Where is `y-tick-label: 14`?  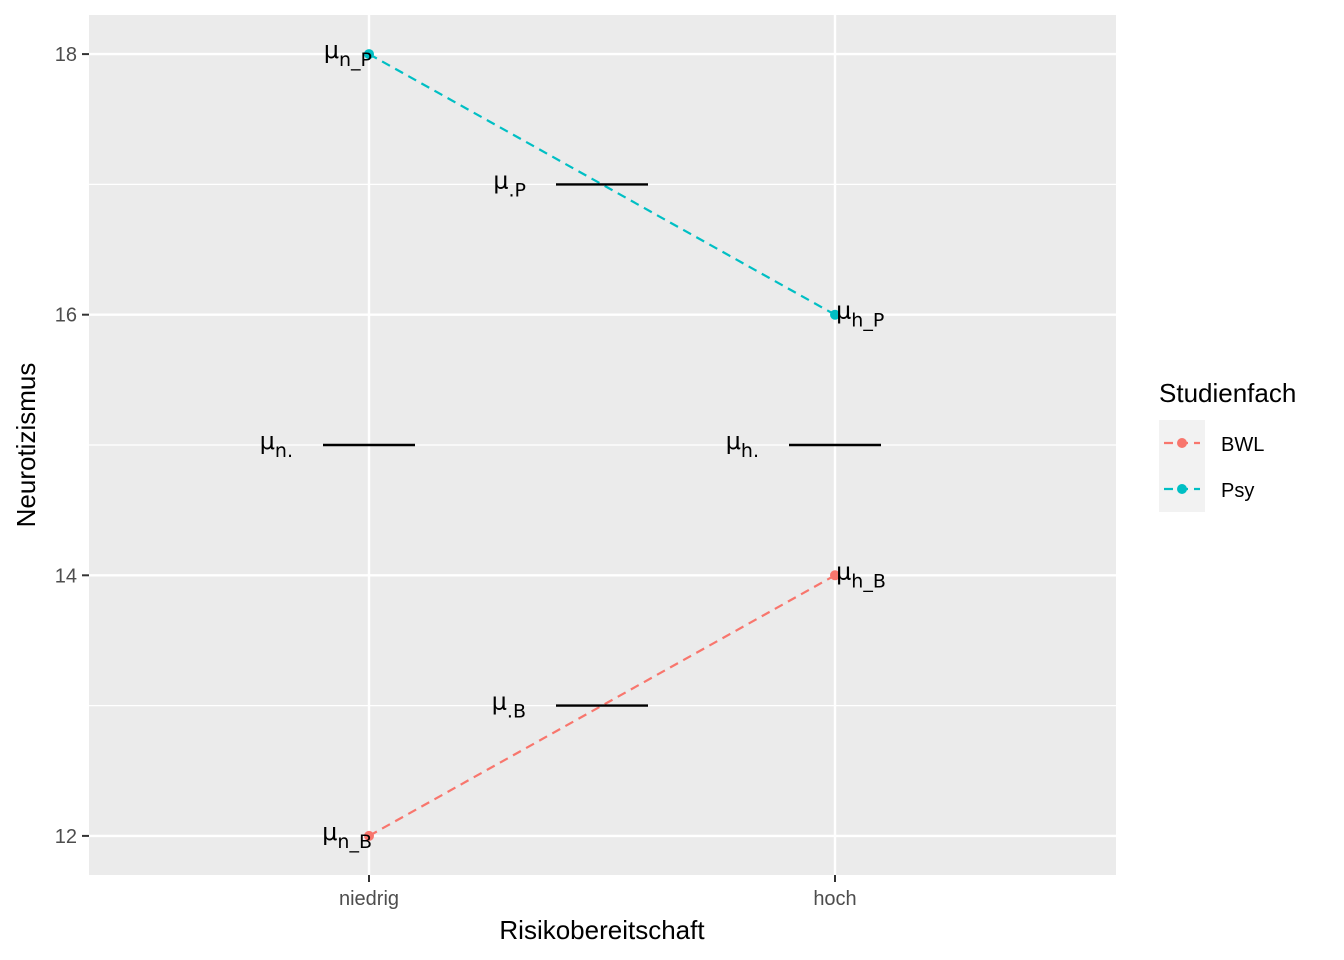
y-tick-label: 14 is located at coordinates (66, 576).